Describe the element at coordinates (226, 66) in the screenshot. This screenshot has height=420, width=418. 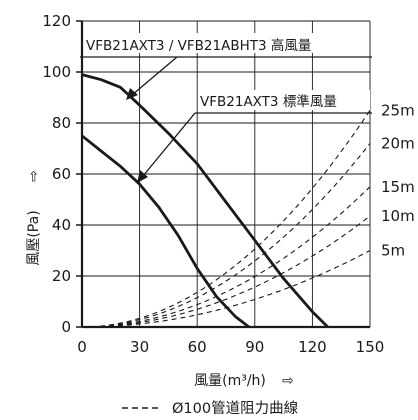
I see `annotation-high-flow: VFB21AXT3 / VFB21ABHT3 高風量` at that location.